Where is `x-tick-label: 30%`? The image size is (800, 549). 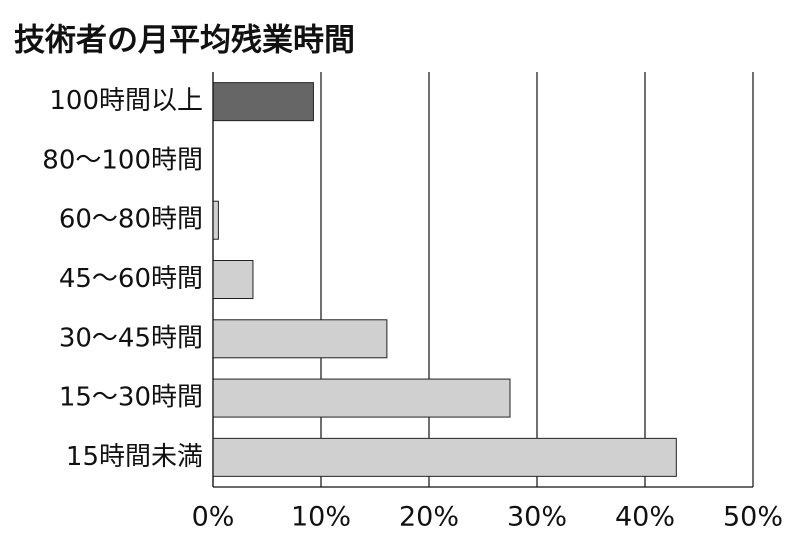 x-tick-label: 30% is located at coordinates (537, 517).